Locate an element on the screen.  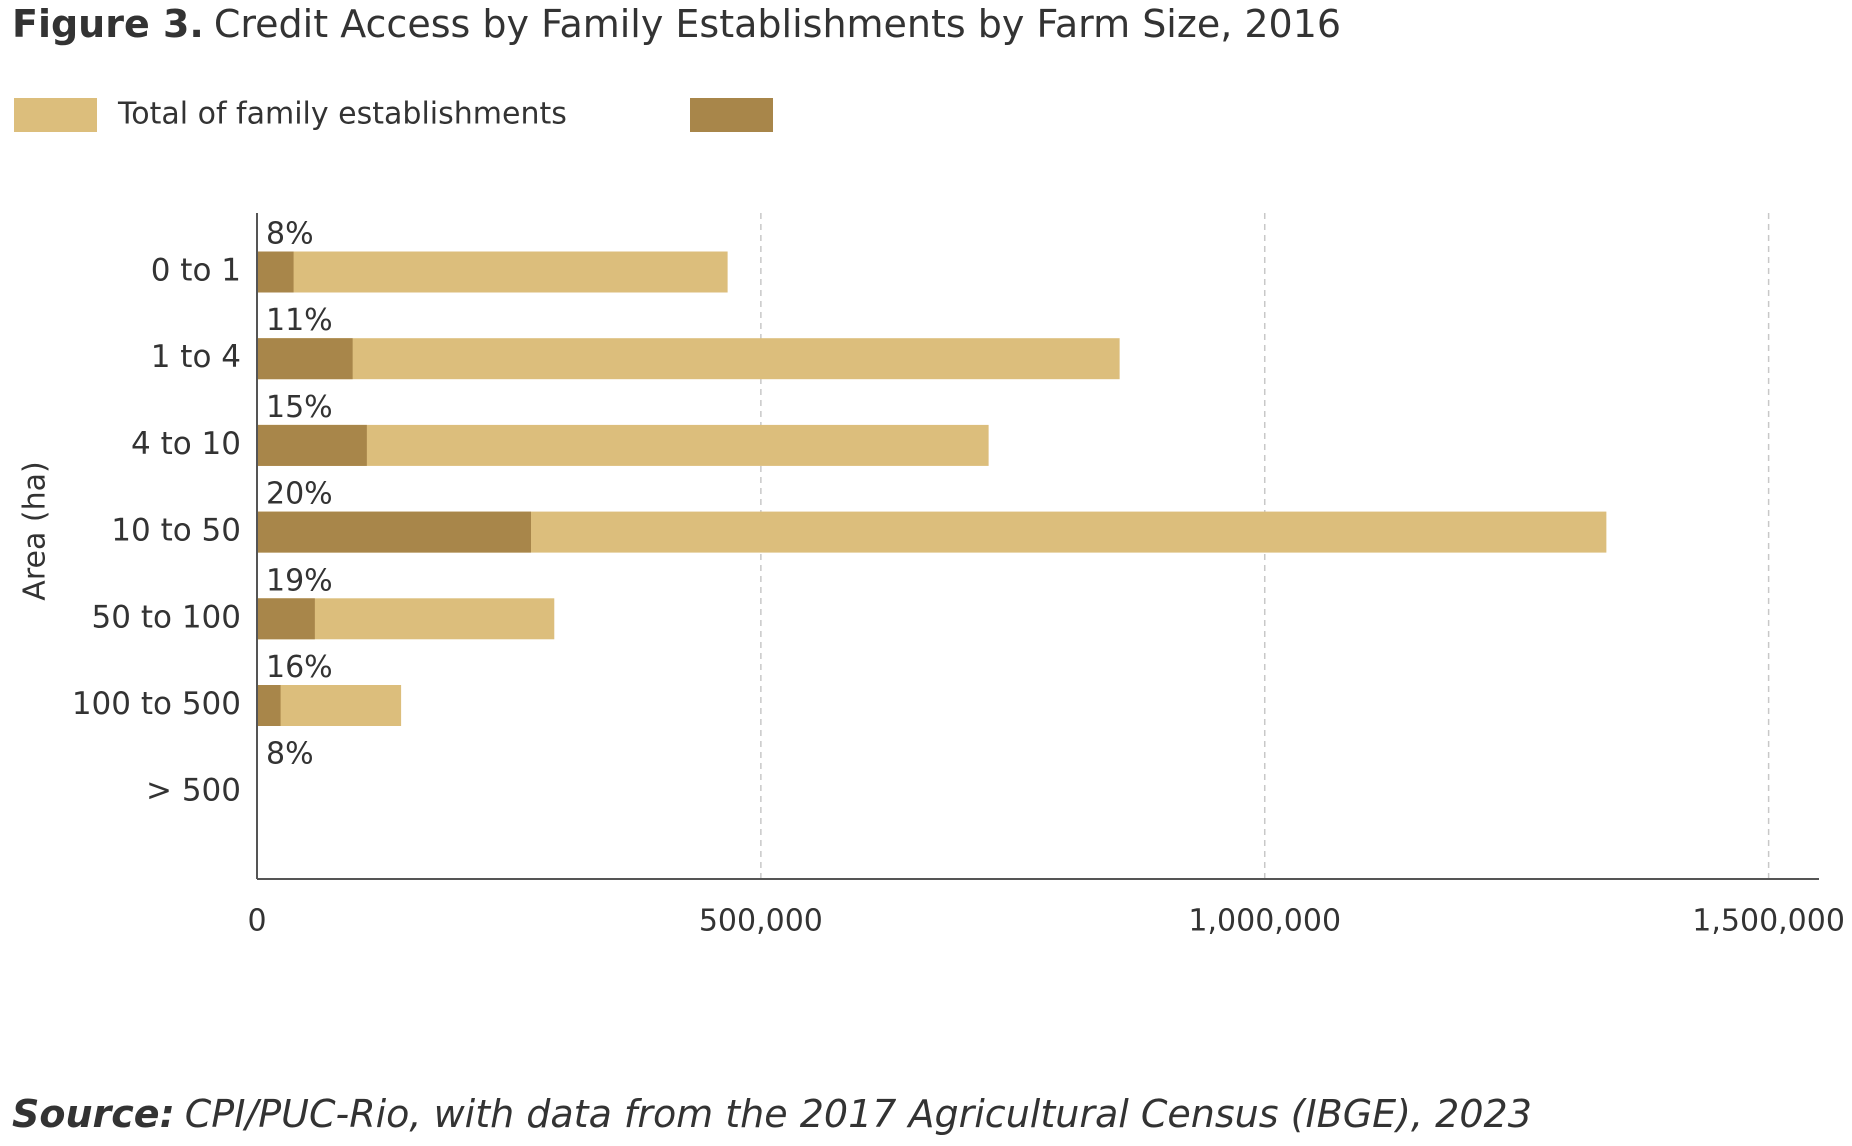
y-tick-label: 100 to 500 is located at coordinates (156, 704).